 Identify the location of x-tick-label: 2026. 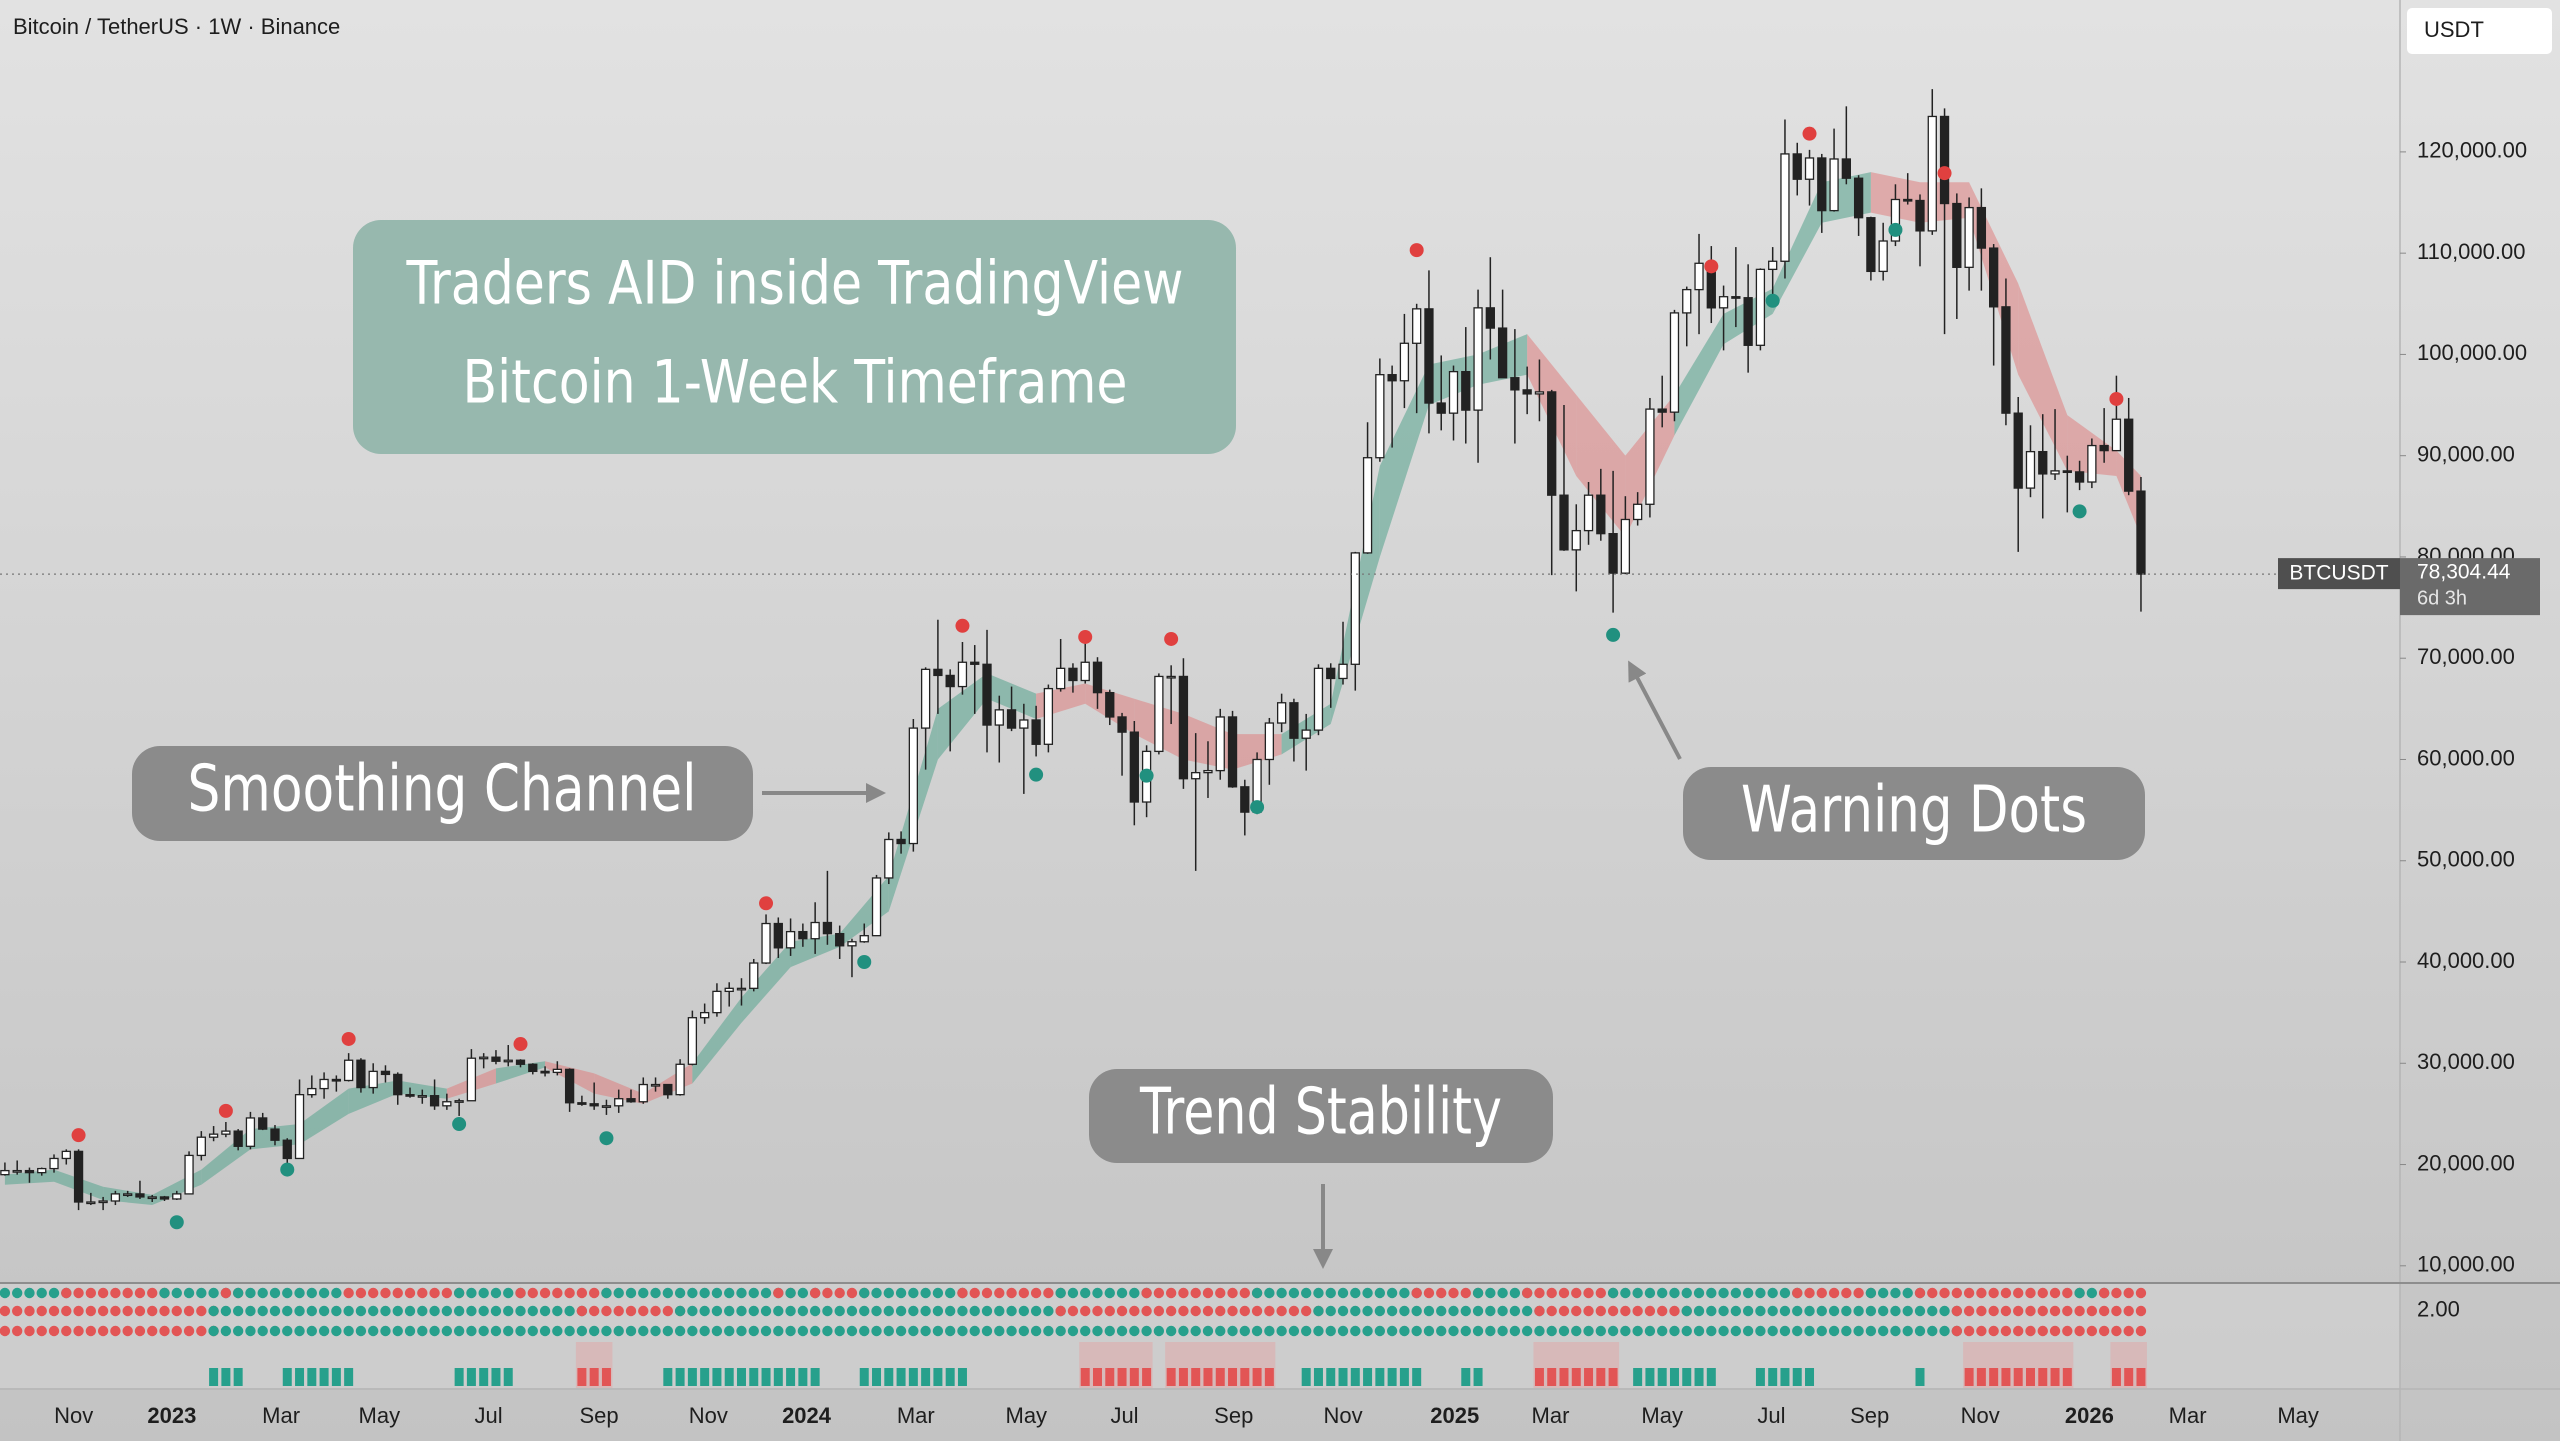
(2089, 1415).